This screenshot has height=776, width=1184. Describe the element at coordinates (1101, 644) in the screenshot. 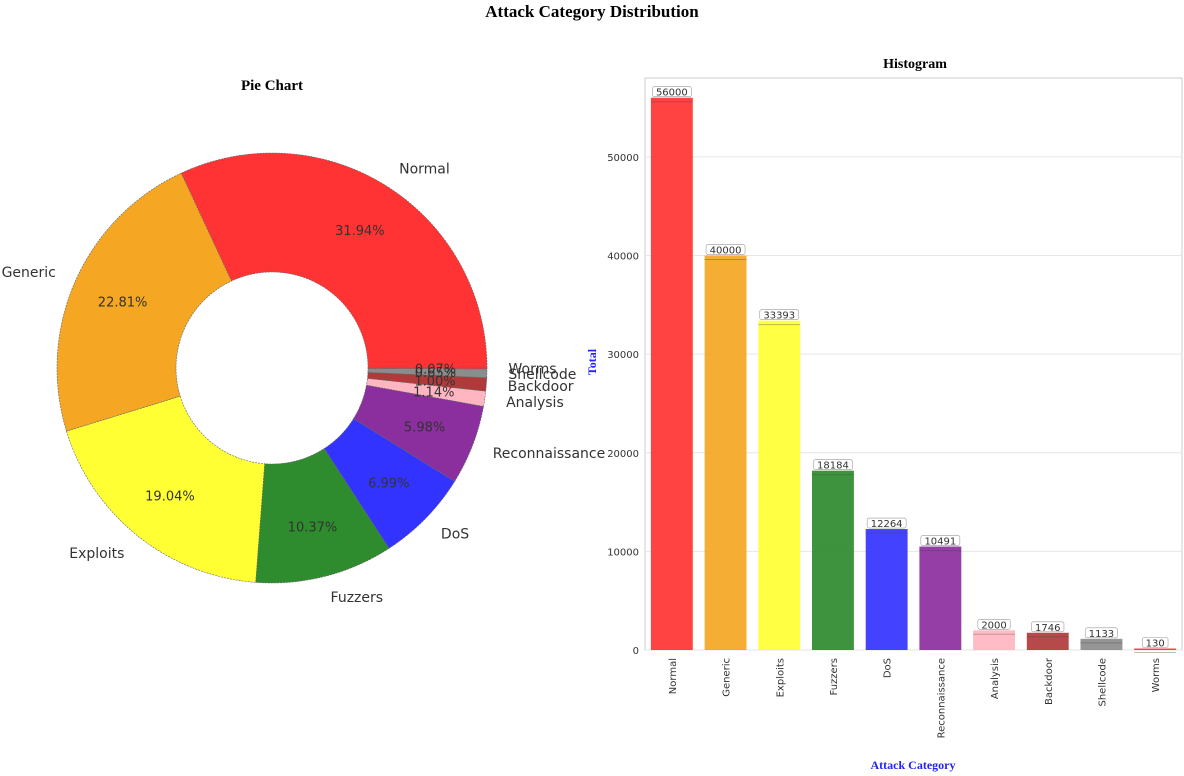

I see `bar-shellcode` at that location.